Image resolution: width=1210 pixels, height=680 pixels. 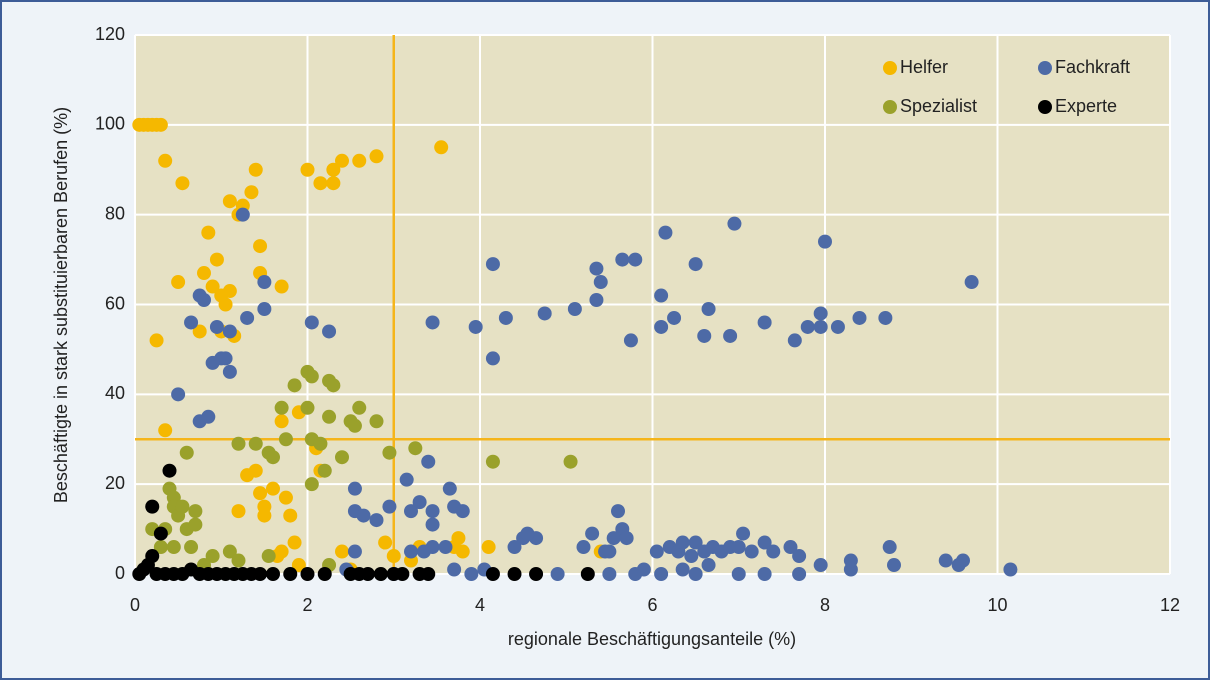 What do you see at coordinates (110, 124) in the screenshot?
I see `y-tick-label: 100` at bounding box center [110, 124].